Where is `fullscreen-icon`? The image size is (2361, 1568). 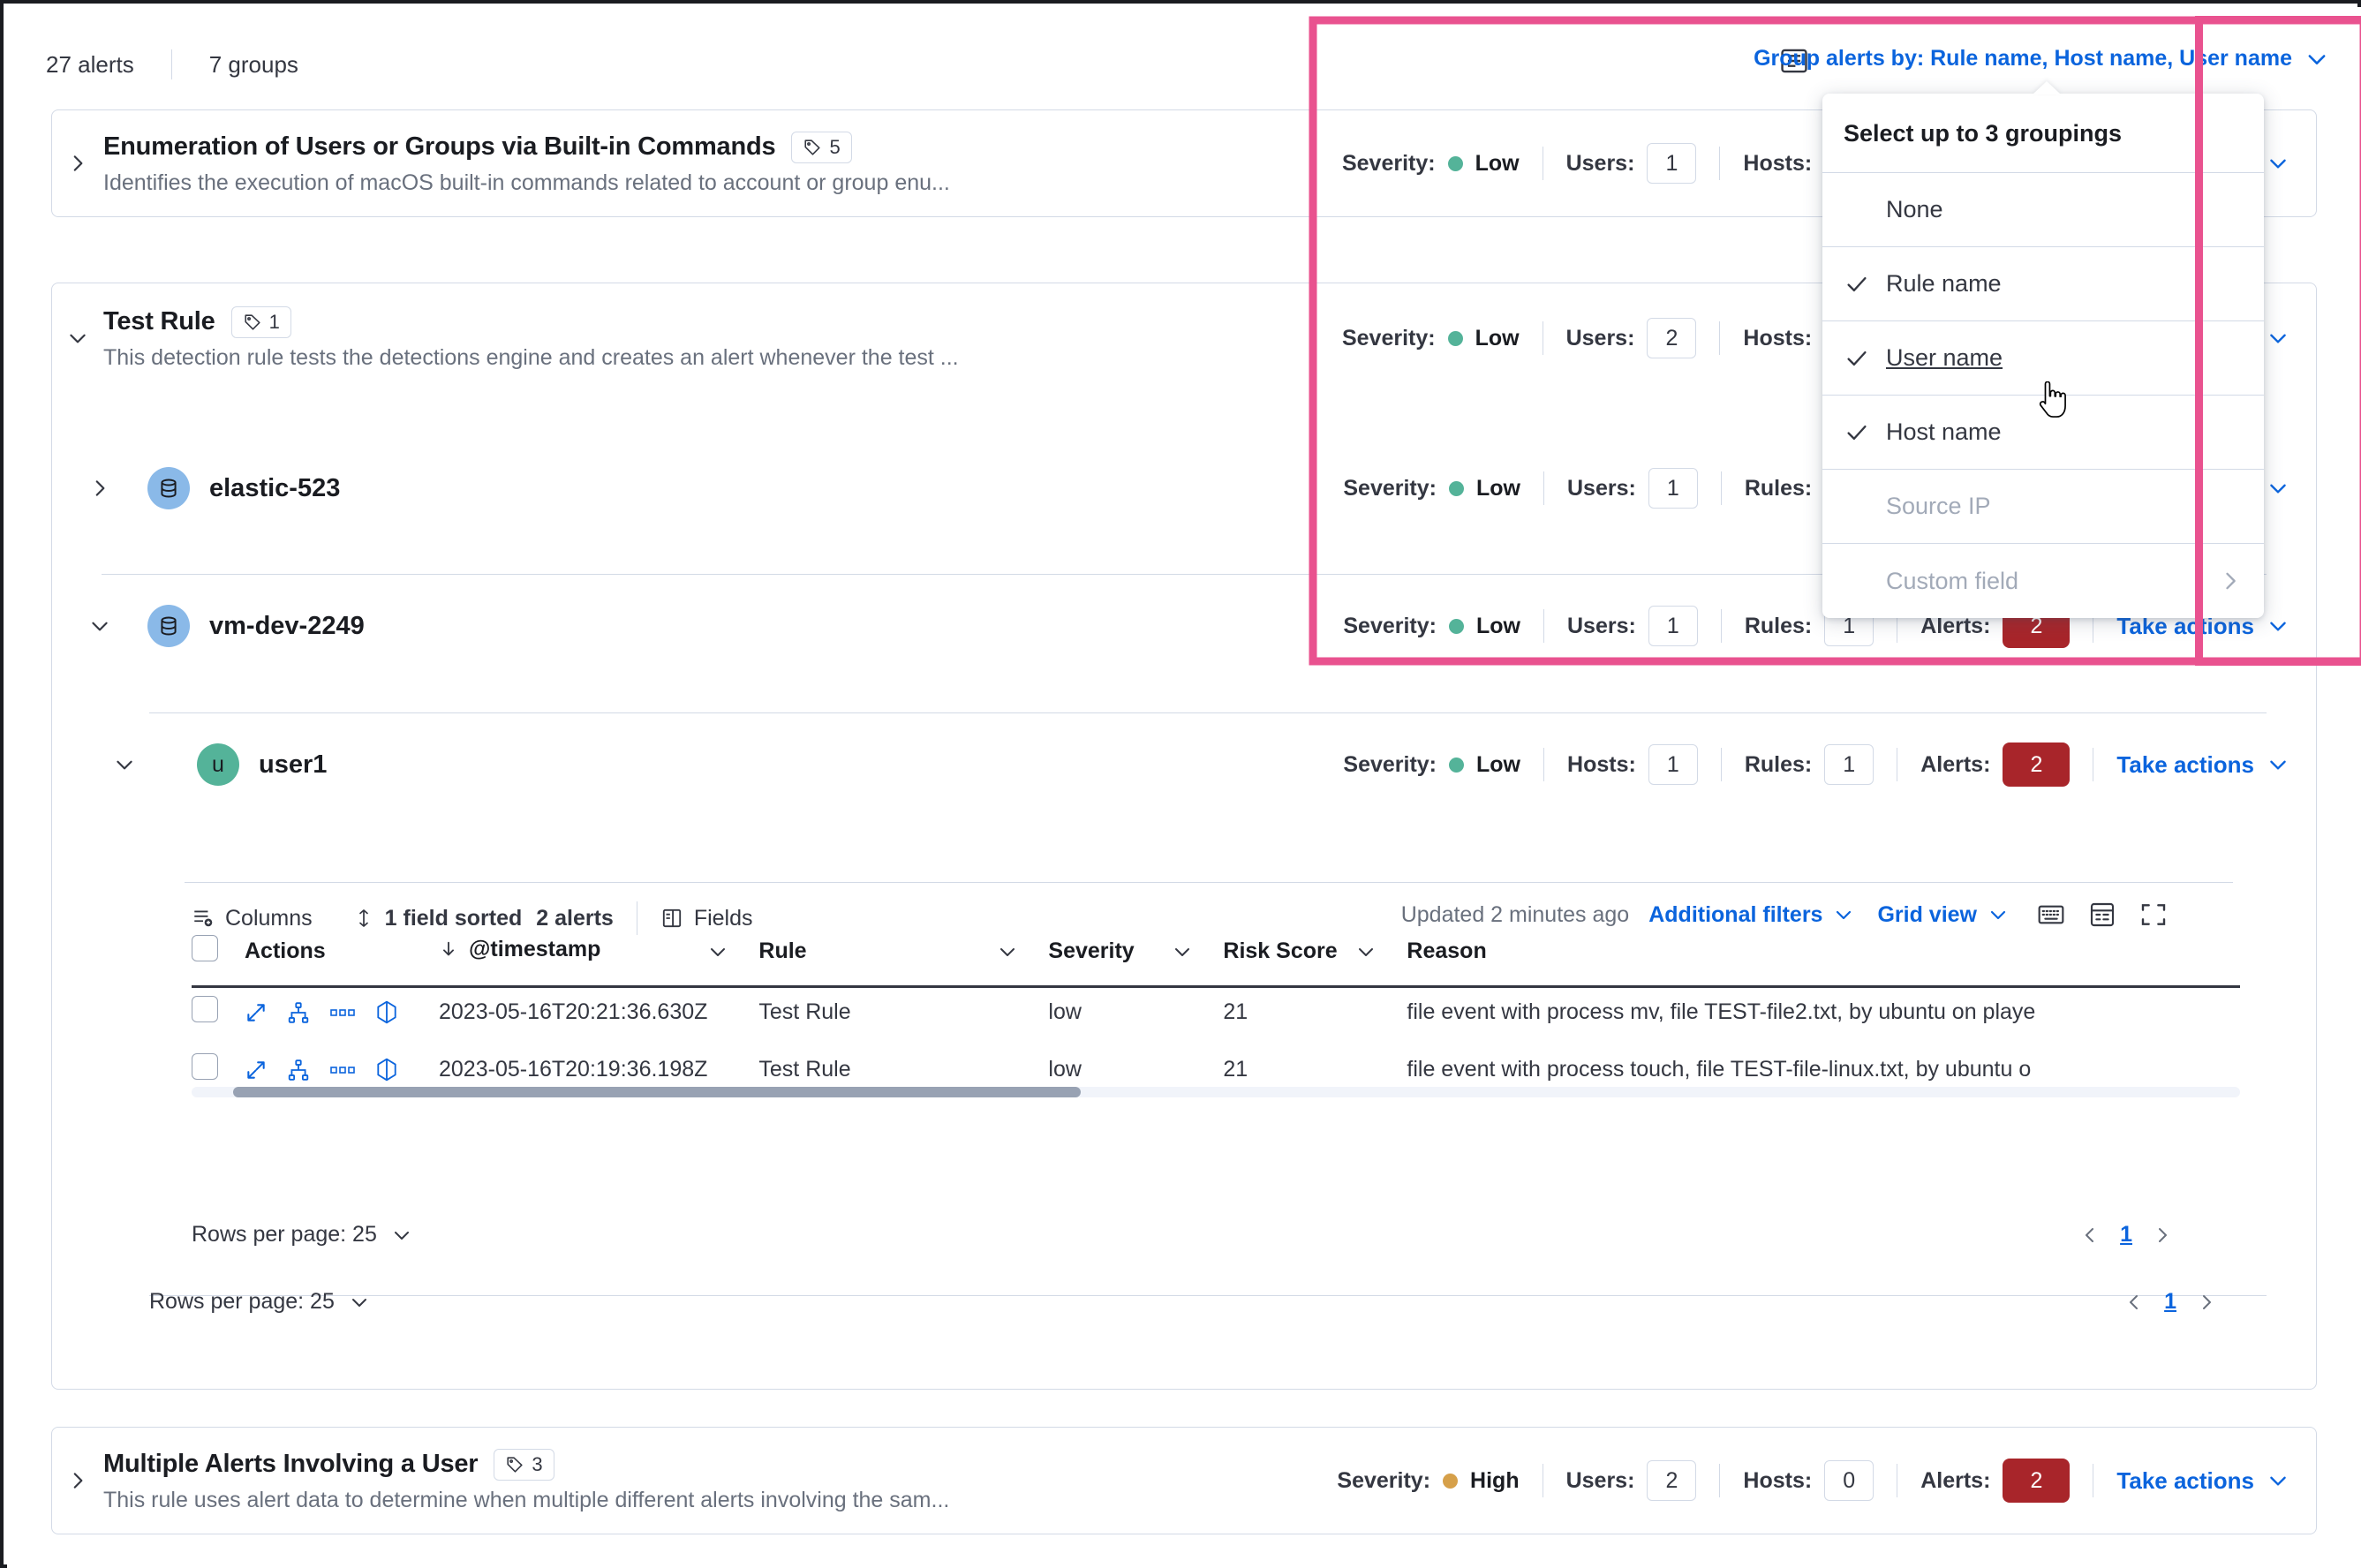
fullscreen-icon is located at coordinates (2153, 914).